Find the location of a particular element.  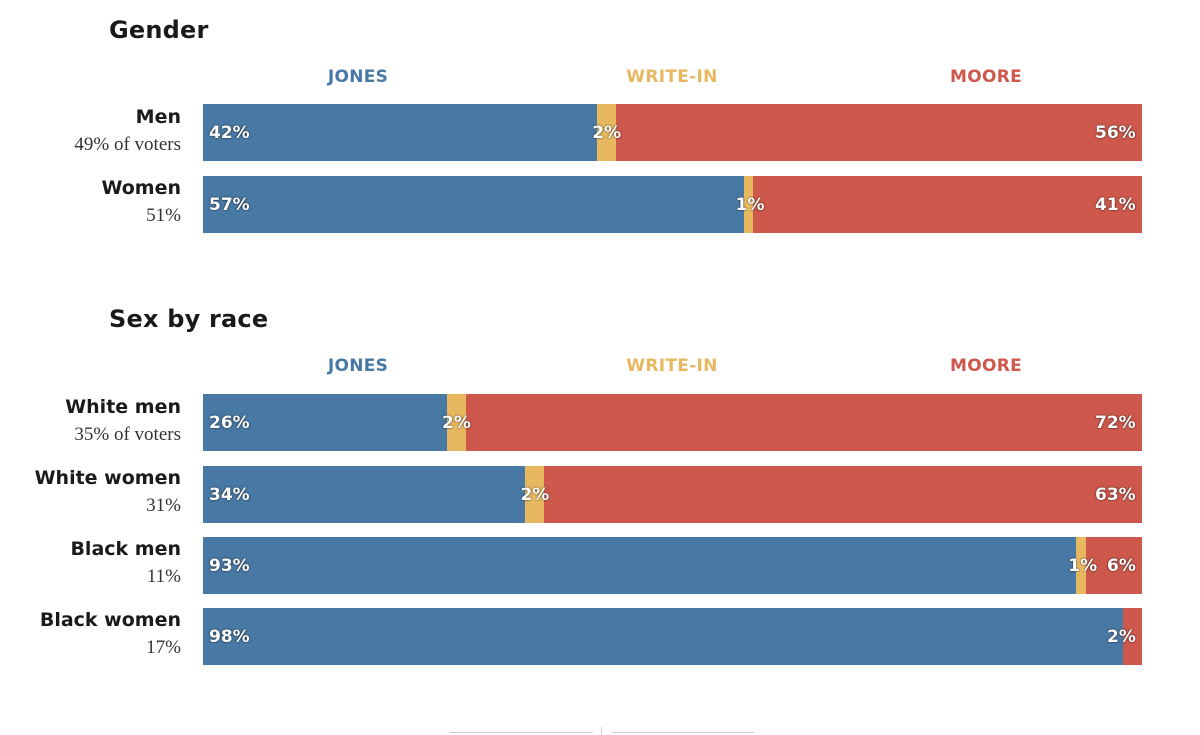

footer-divider-tick is located at coordinates (601, 731).